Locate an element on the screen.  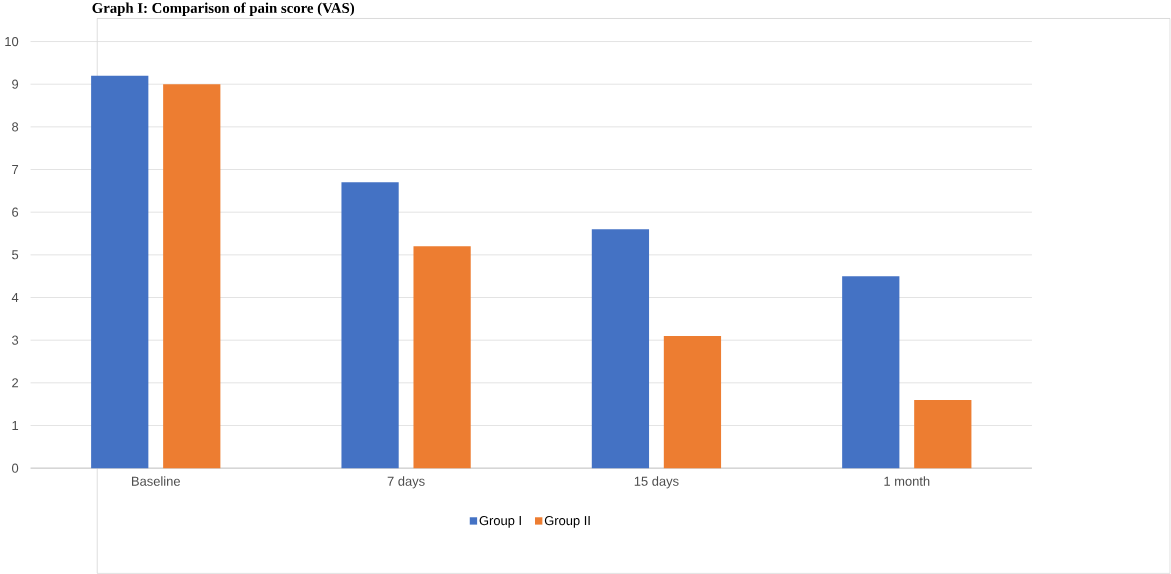
x-tick-label: 15 days is located at coordinates (656, 482).